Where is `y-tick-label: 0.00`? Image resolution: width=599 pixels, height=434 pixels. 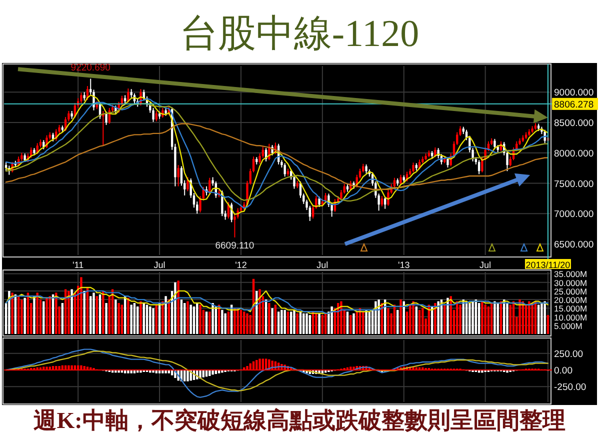 y-tick-label: 0.00 is located at coordinates (563, 371).